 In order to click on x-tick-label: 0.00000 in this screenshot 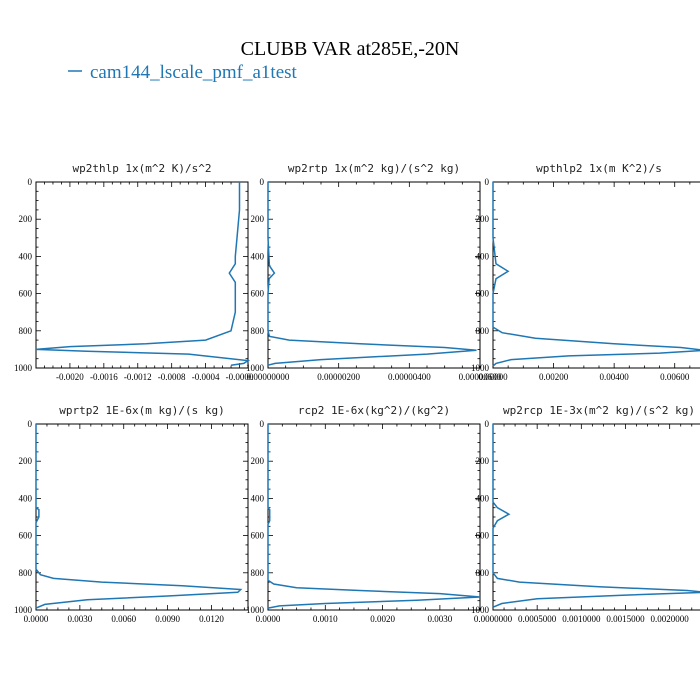, I will do `click(493, 377)`.